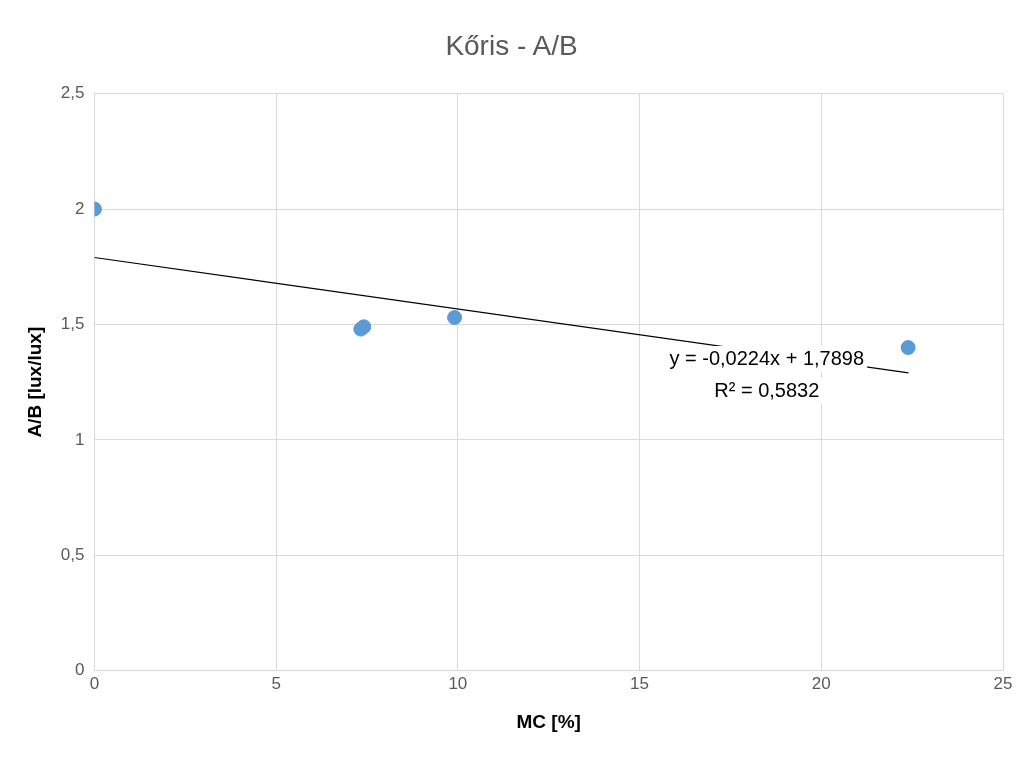 The image size is (1033, 758). What do you see at coordinates (79, 670) in the screenshot?
I see `y-tick-label: 0` at bounding box center [79, 670].